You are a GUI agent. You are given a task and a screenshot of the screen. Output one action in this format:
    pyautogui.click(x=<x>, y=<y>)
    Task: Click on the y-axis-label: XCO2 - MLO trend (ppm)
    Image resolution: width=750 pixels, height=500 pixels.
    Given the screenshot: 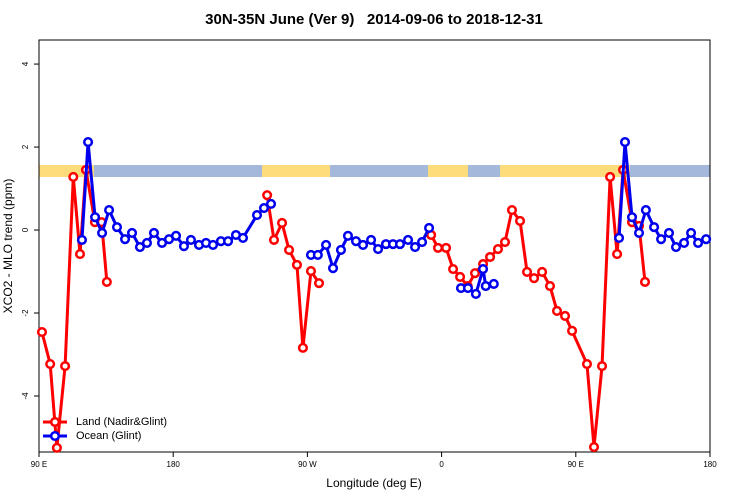 What is the action you would take?
    pyautogui.click(x=8, y=246)
    